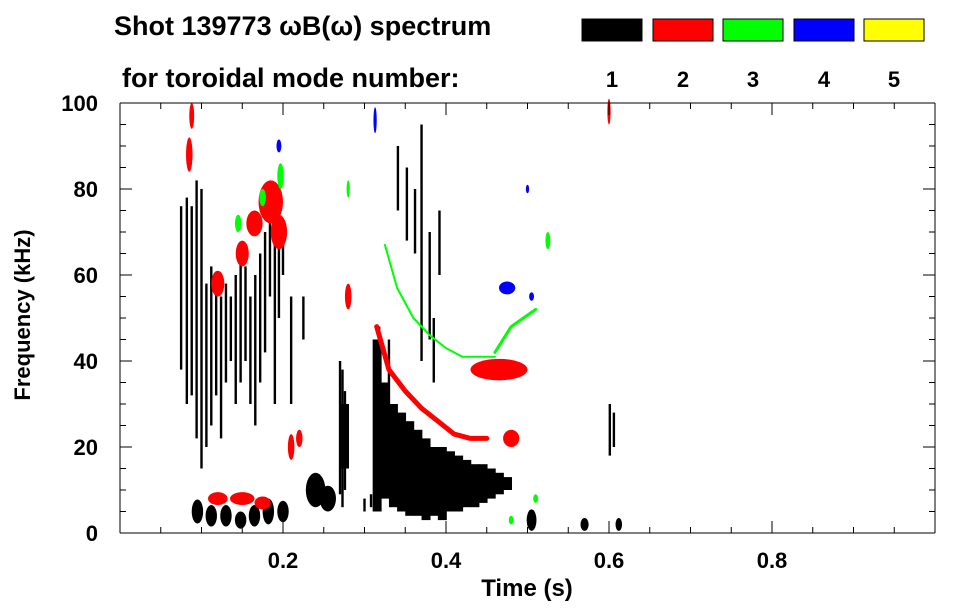 The image size is (963, 615). What do you see at coordinates (79, 103) in the screenshot?
I see `y-tick-label: 100` at bounding box center [79, 103].